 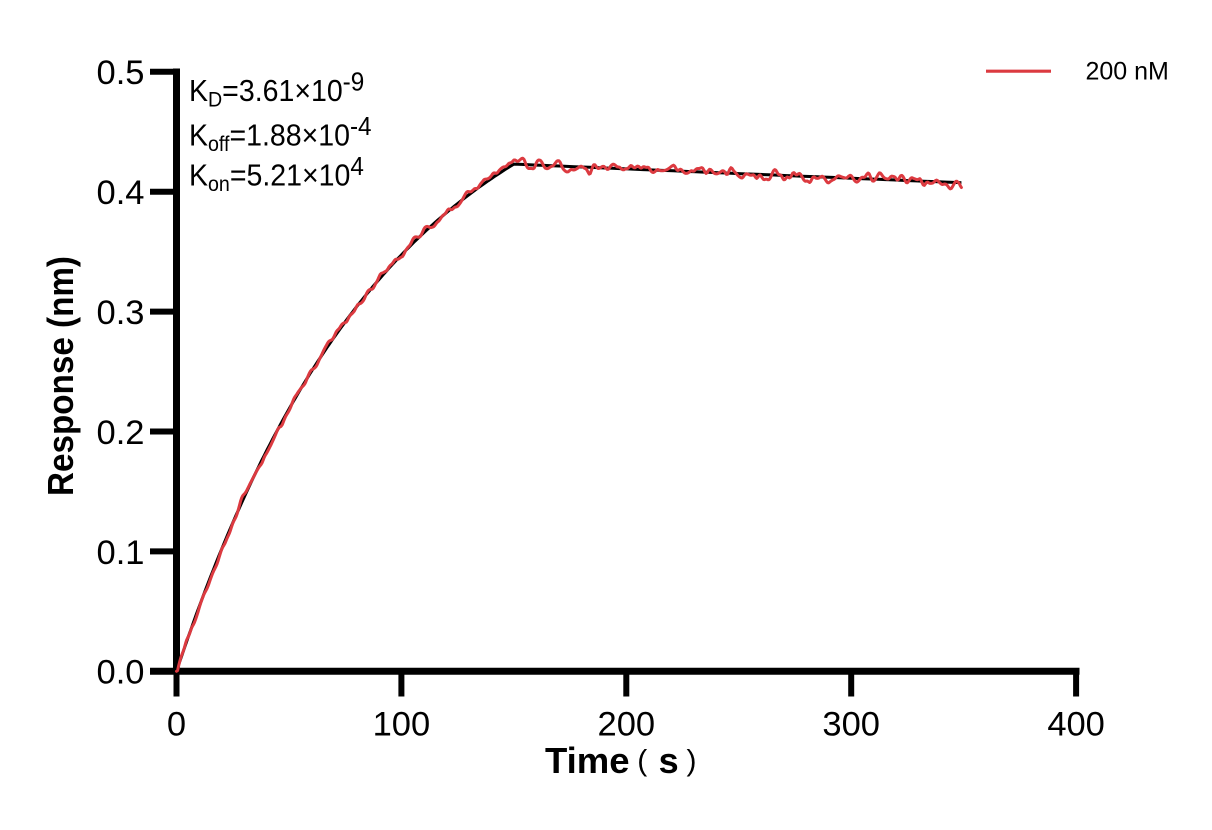 I want to click on svg-text: 0.5, so click(x=121, y=73).